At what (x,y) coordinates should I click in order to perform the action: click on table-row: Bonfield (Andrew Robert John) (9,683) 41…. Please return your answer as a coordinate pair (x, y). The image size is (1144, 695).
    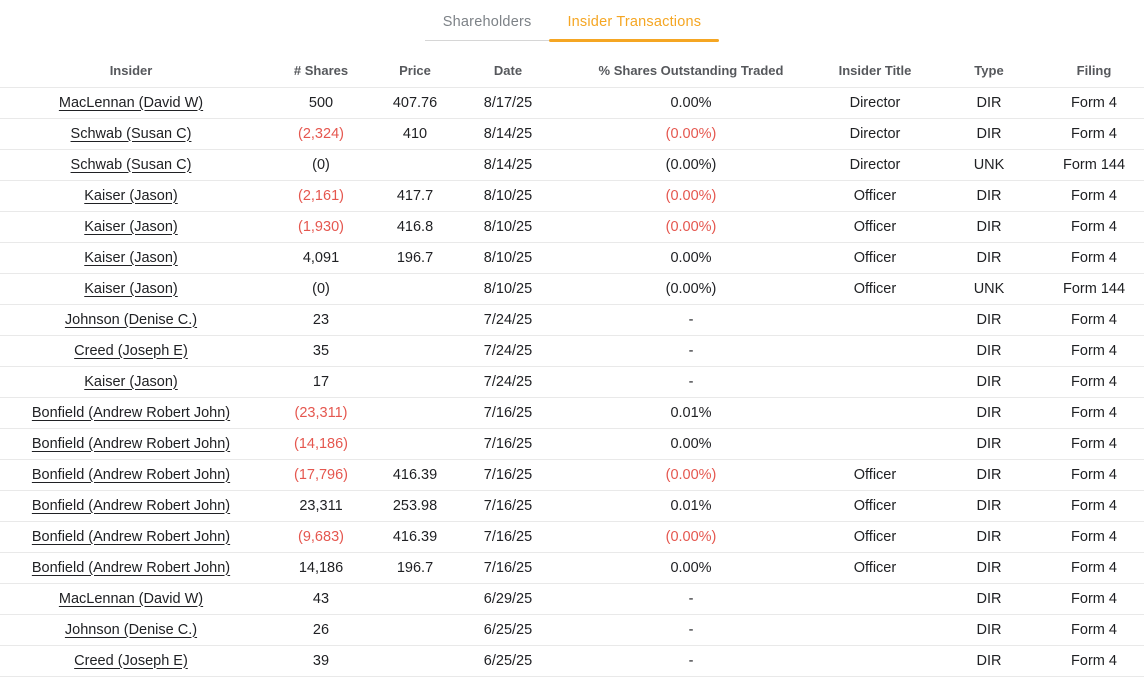
    Looking at the image, I should click on (572, 537).